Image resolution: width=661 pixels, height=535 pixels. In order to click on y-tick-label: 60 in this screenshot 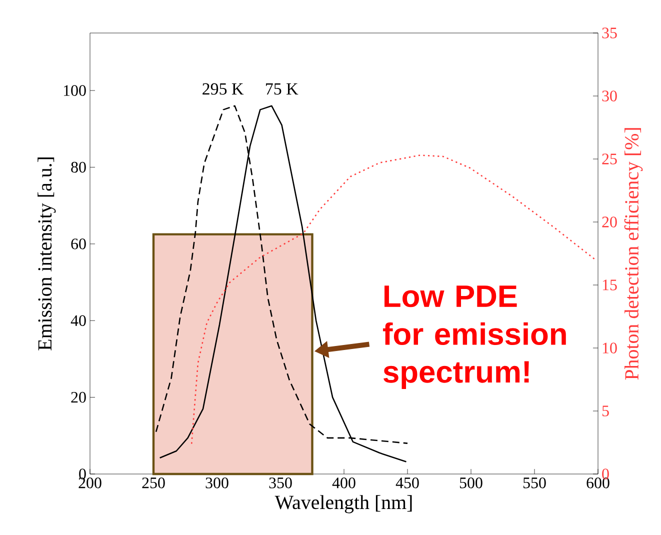, I will do `click(78, 244)`.